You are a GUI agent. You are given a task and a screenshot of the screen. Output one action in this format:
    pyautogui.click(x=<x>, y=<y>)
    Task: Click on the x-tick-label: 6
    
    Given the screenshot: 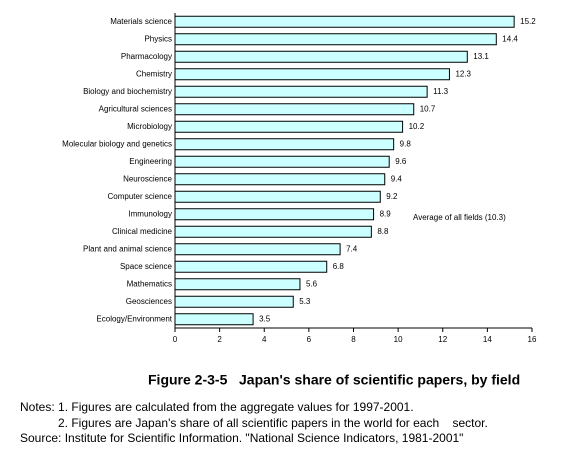 What is the action you would take?
    pyautogui.click(x=309, y=339)
    